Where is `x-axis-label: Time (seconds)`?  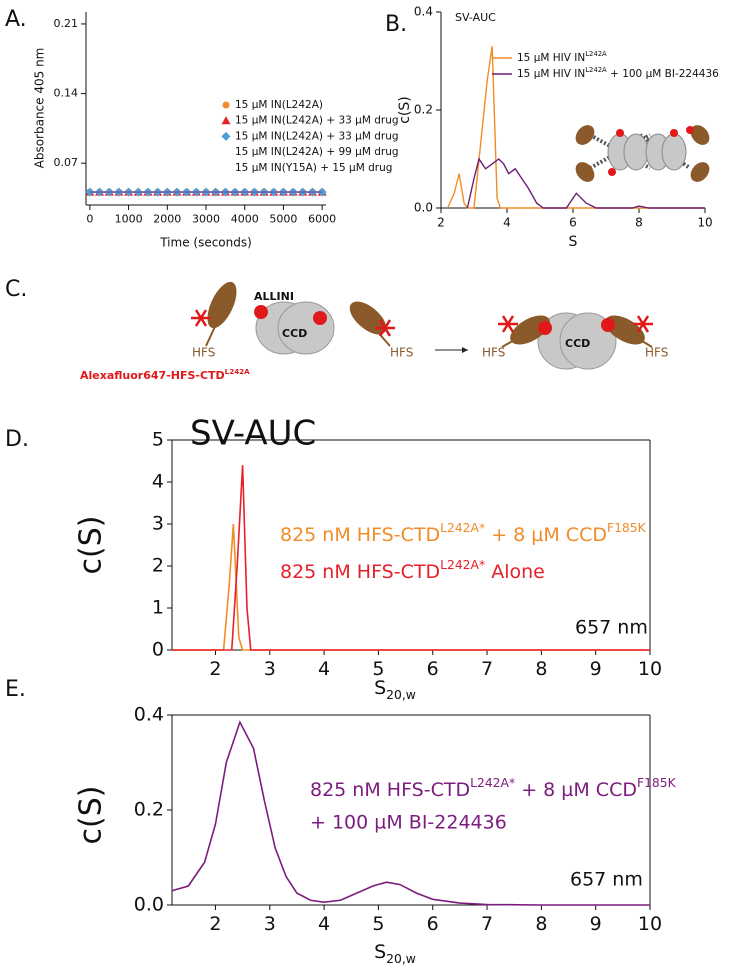
x-axis-label: Time (seconds) is located at coordinates (205, 243).